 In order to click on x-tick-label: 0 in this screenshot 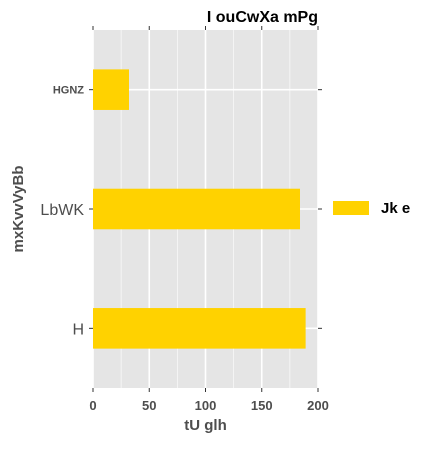, I will do `click(92, 405)`.